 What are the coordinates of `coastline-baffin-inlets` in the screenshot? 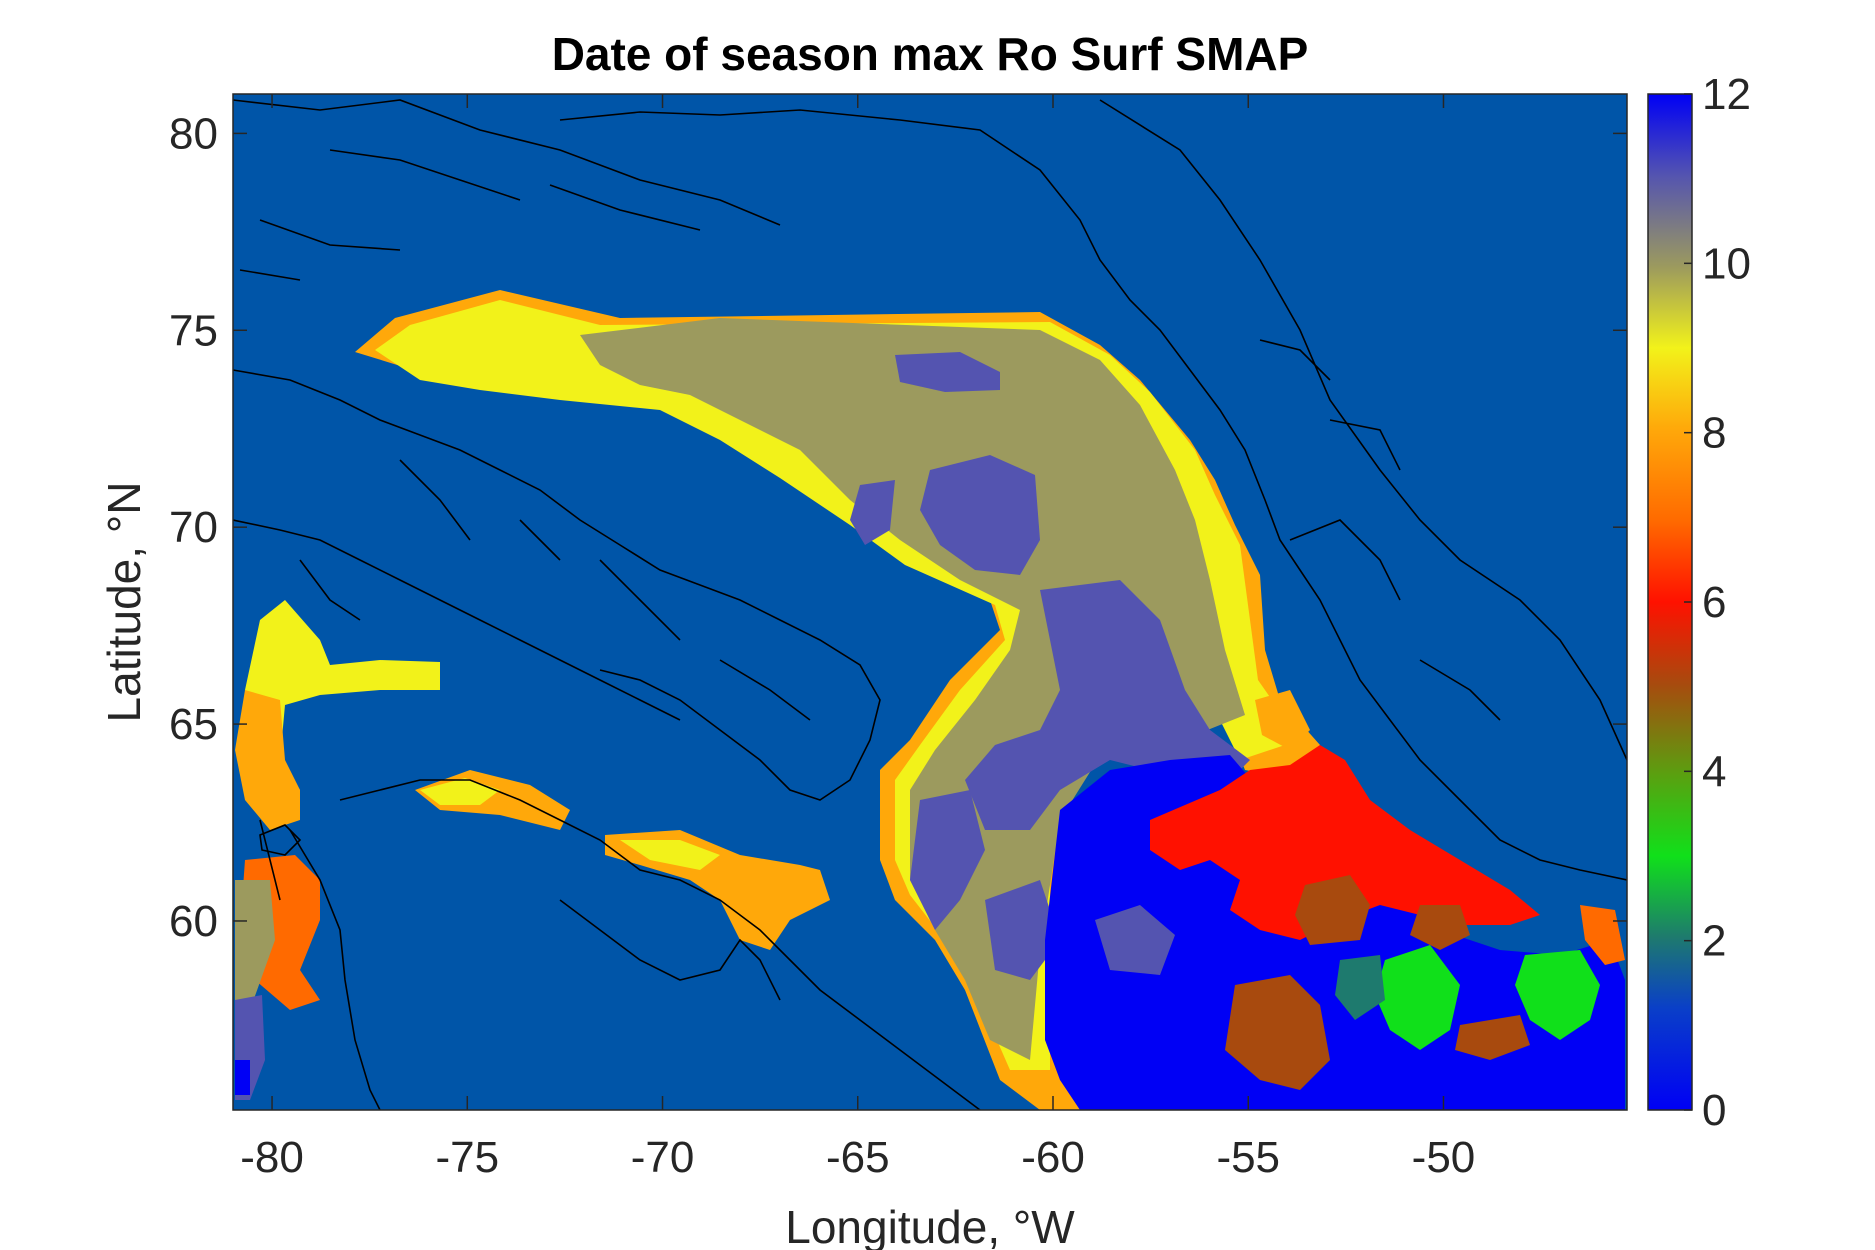 It's located at (555, 590).